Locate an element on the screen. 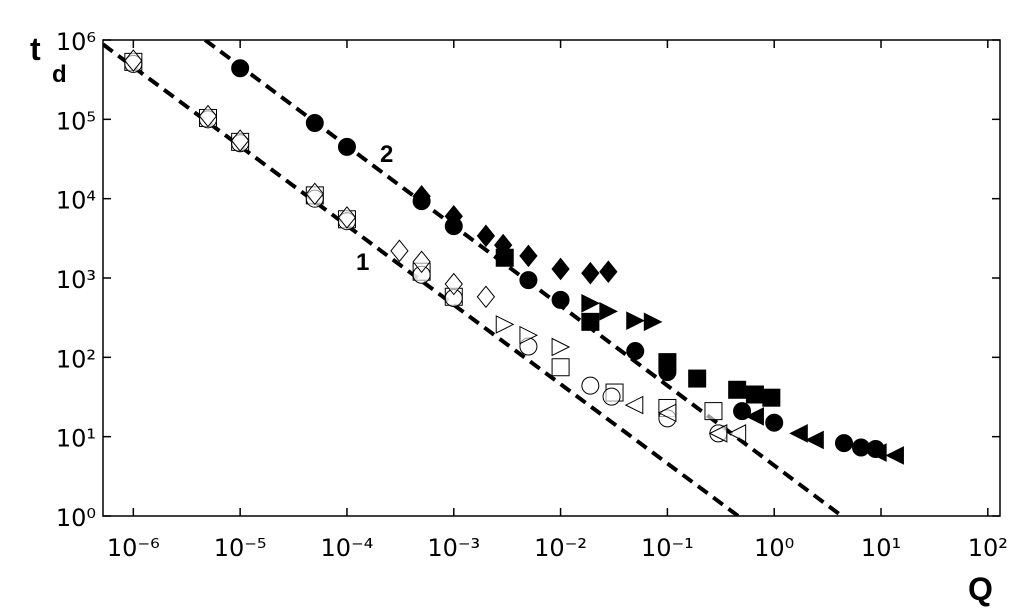 The width and height of the screenshot is (1018, 613). x-axis-label: Q is located at coordinates (980, 589).